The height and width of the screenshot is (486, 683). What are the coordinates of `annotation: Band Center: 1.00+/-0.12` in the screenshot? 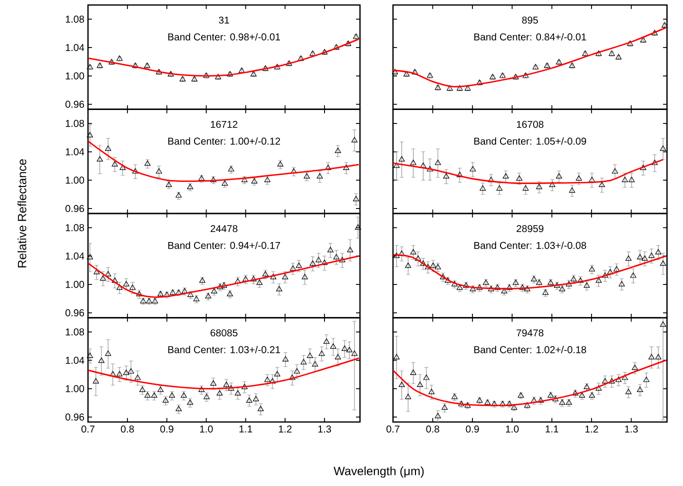 It's located at (224, 141).